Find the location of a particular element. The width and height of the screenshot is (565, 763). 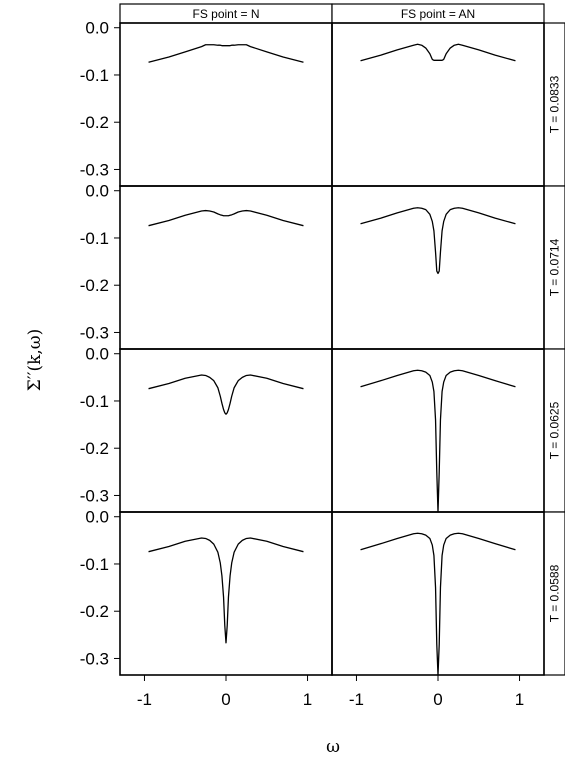

row-strip-2: T = 0.0714 is located at coordinates (554, 267).